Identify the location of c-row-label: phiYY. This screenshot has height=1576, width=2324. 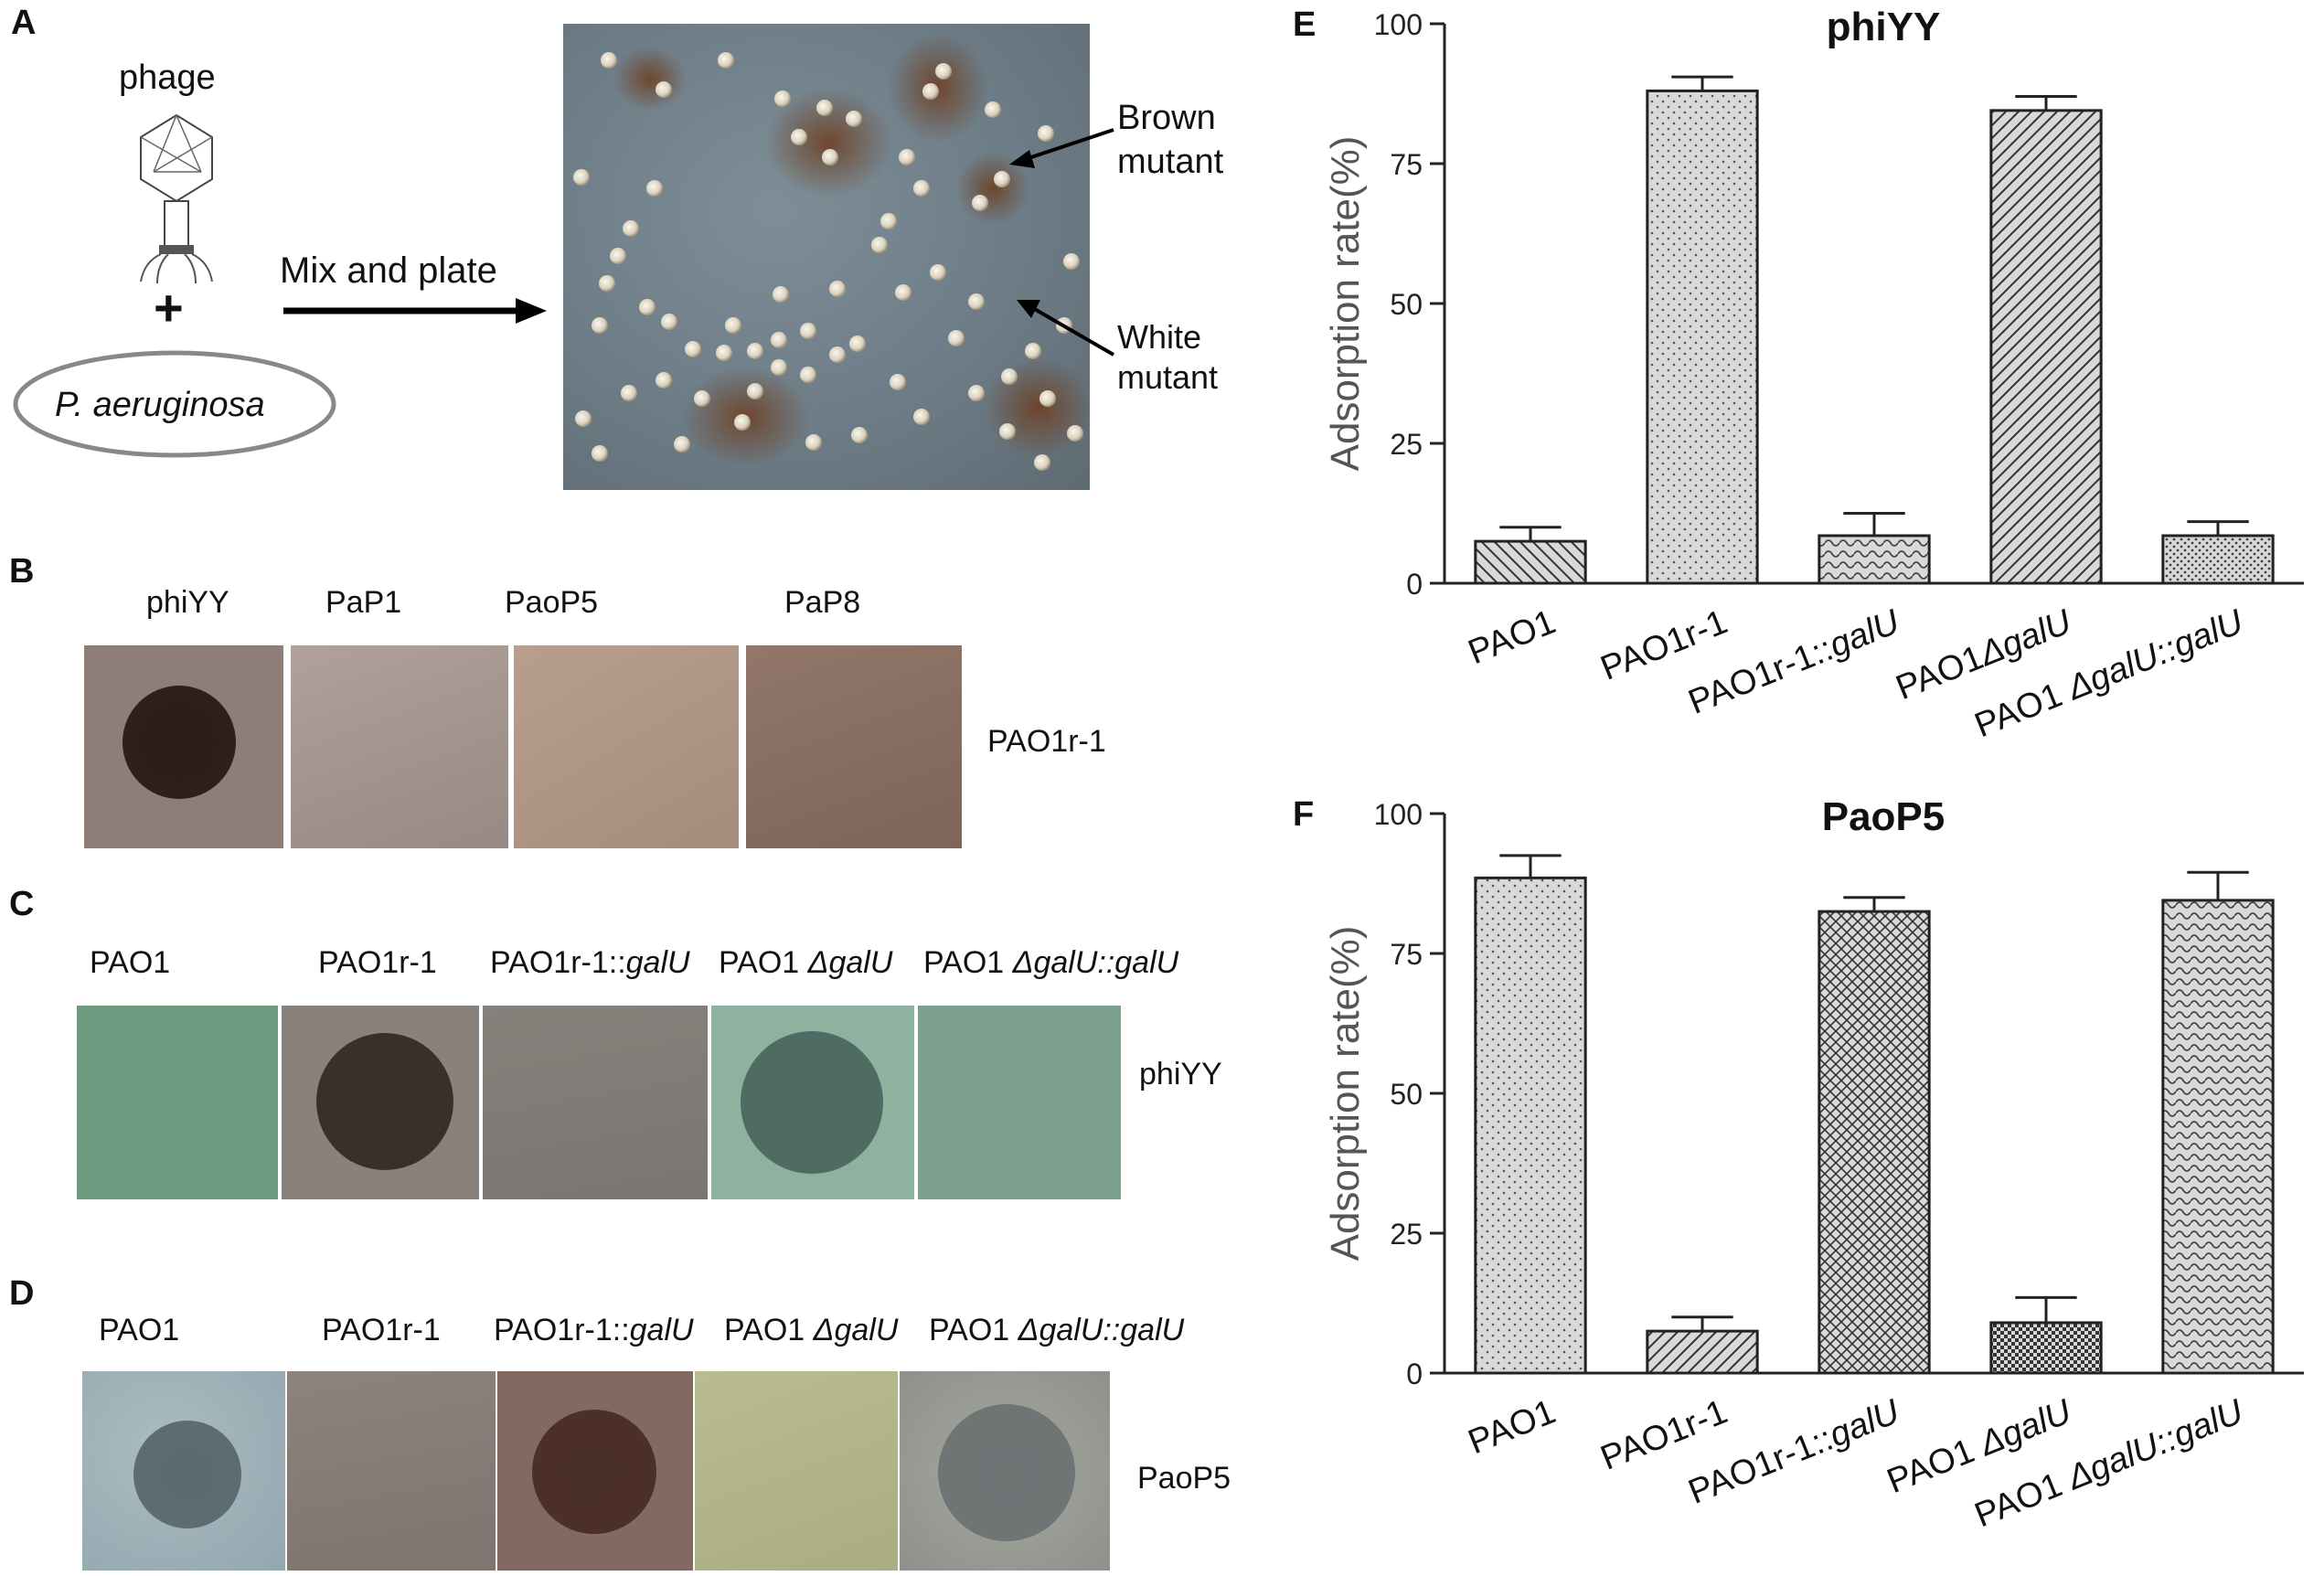
(1180, 1074).